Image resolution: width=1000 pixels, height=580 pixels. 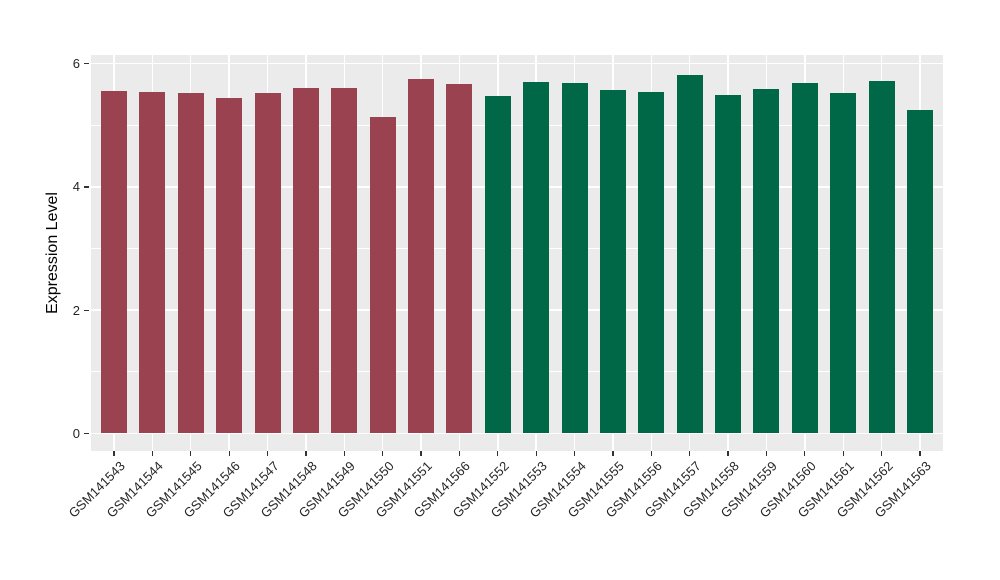 What do you see at coordinates (76, 187) in the screenshot?
I see `y-tick-label: 4` at bounding box center [76, 187].